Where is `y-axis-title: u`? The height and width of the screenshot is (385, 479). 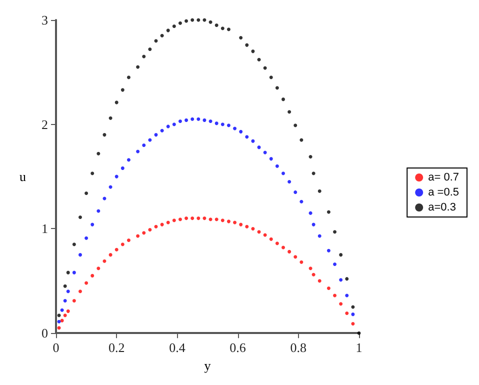 y-axis-title: u is located at coordinates (23, 176).